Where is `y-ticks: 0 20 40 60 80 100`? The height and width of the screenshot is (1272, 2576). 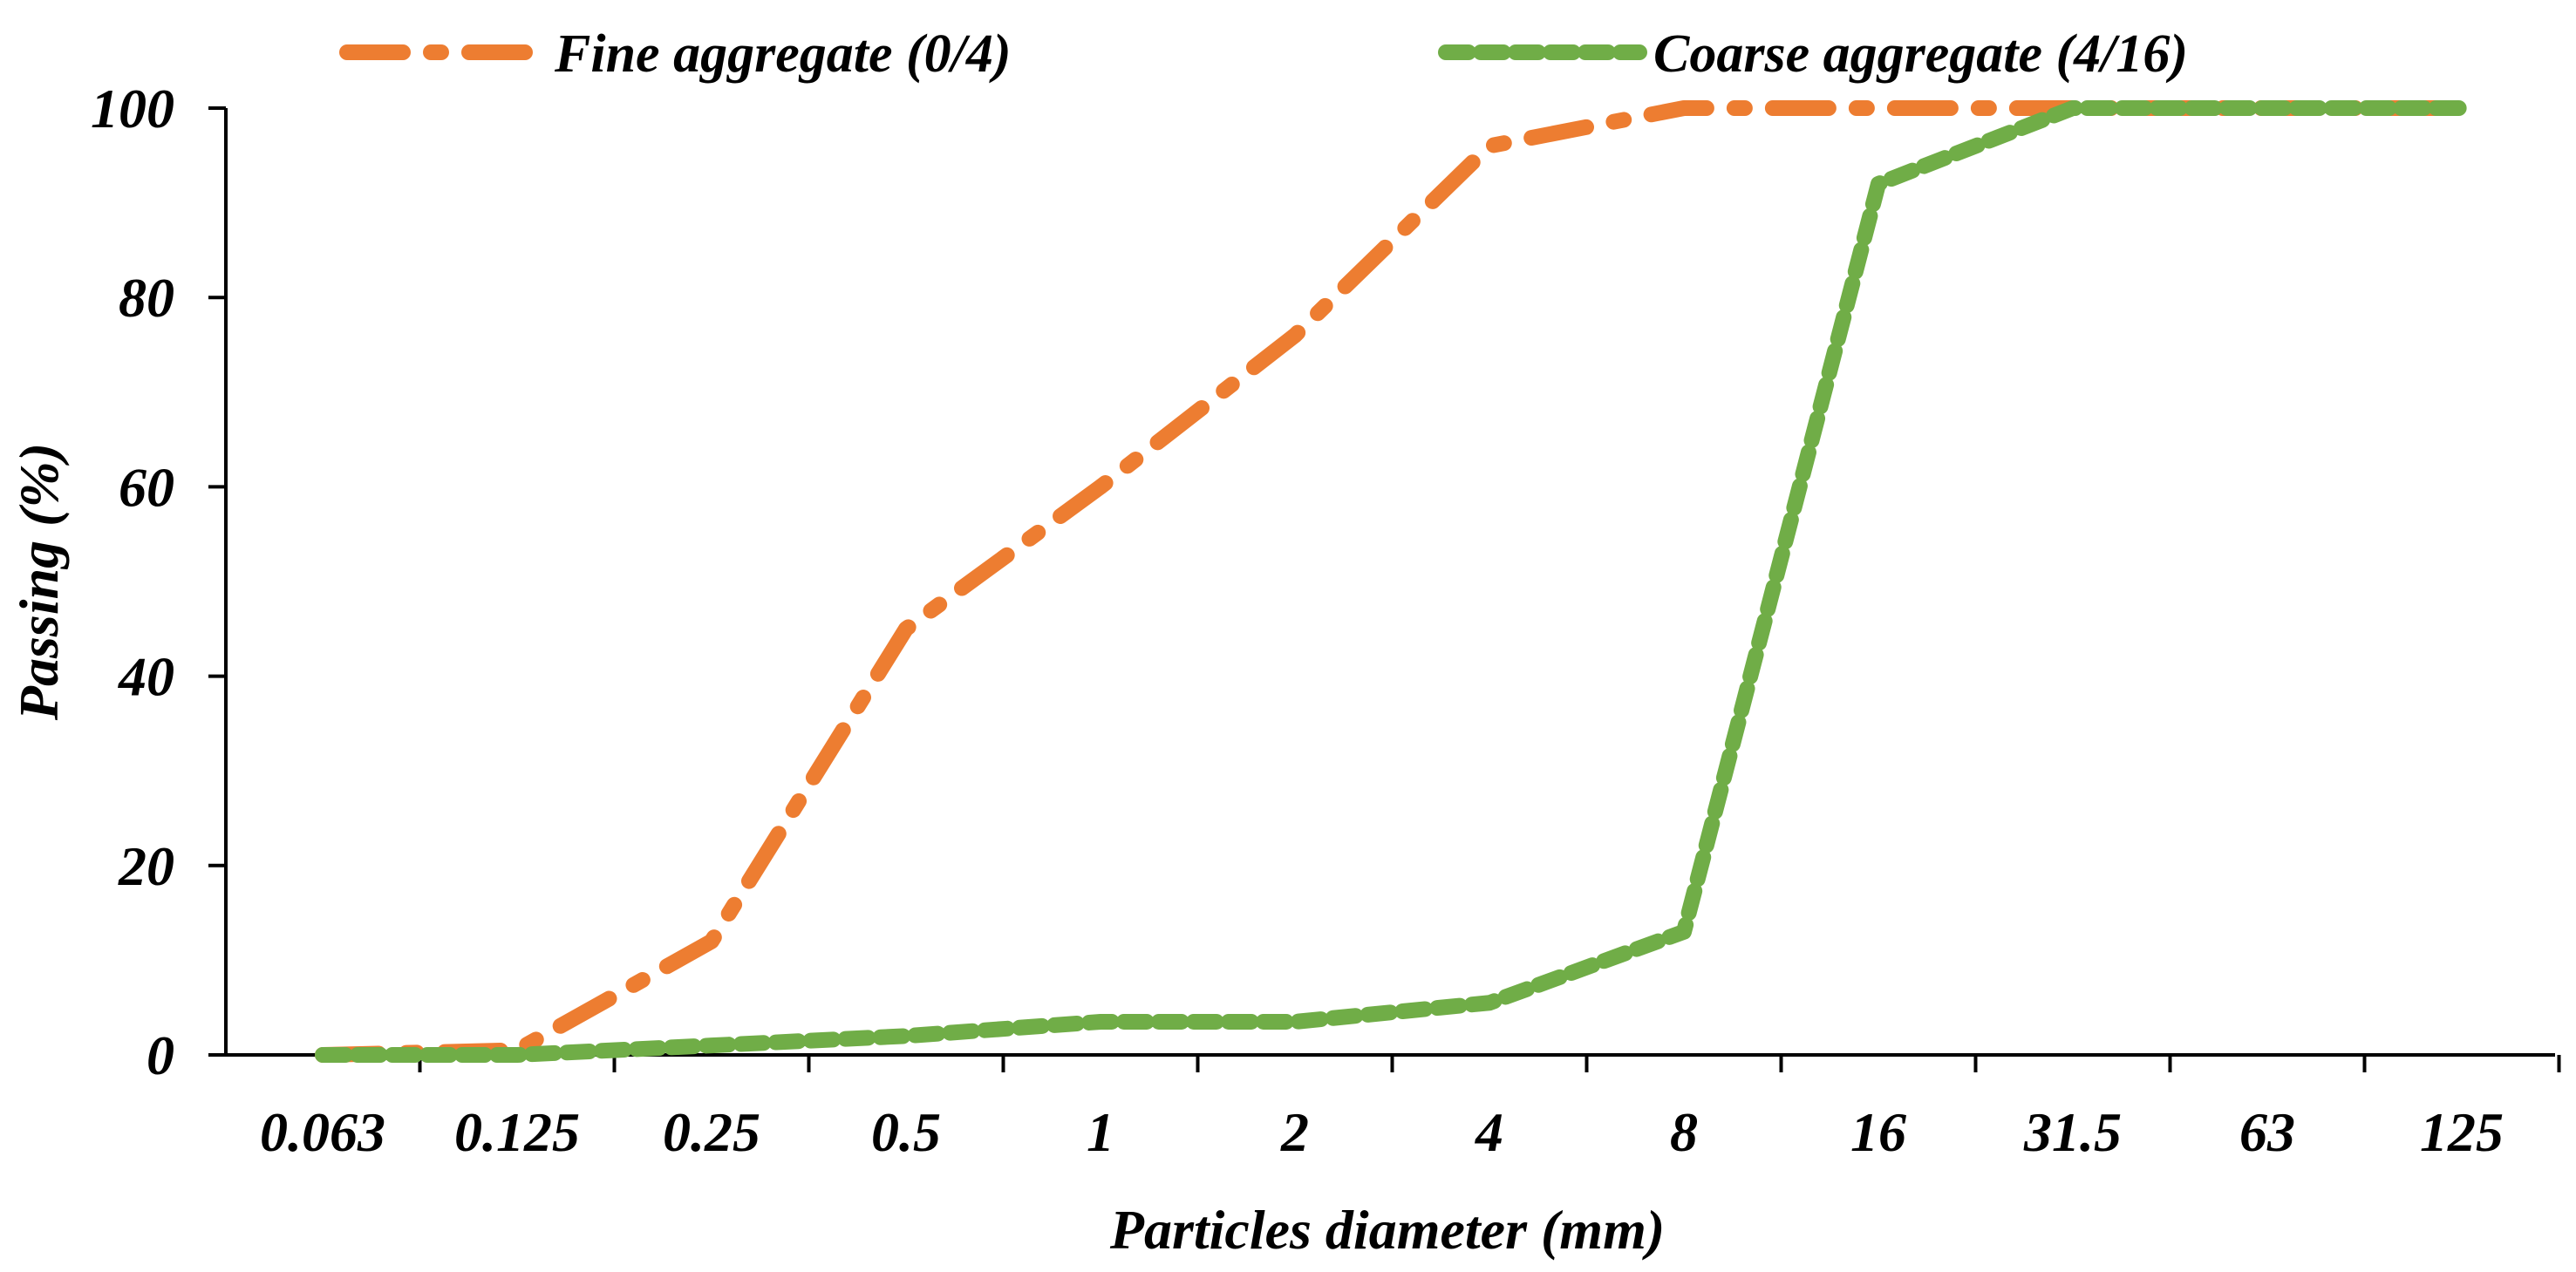 y-ticks: 0 20 40 60 80 100 is located at coordinates (159, 582).